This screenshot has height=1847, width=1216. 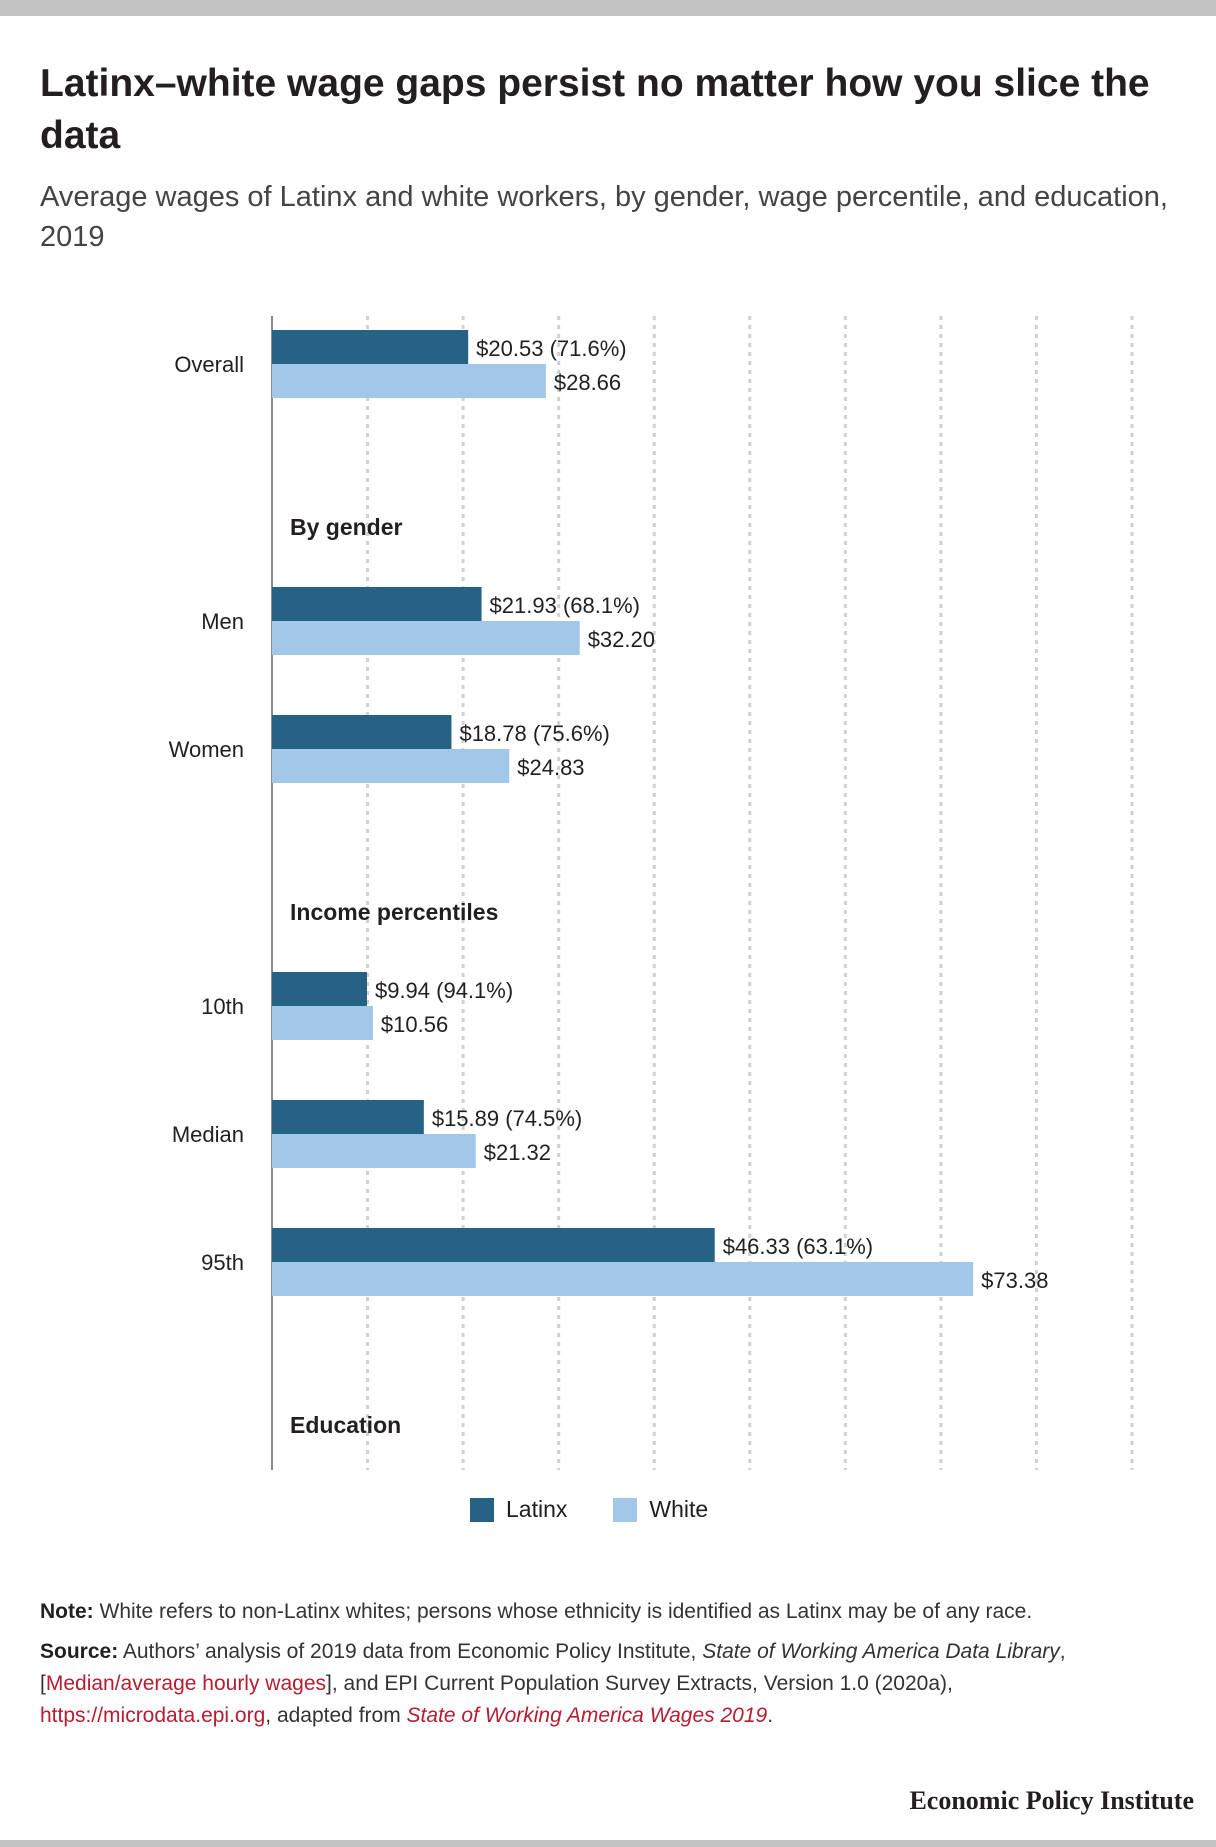 What do you see at coordinates (770, 1715) in the screenshot?
I see `source-text-5: .` at bounding box center [770, 1715].